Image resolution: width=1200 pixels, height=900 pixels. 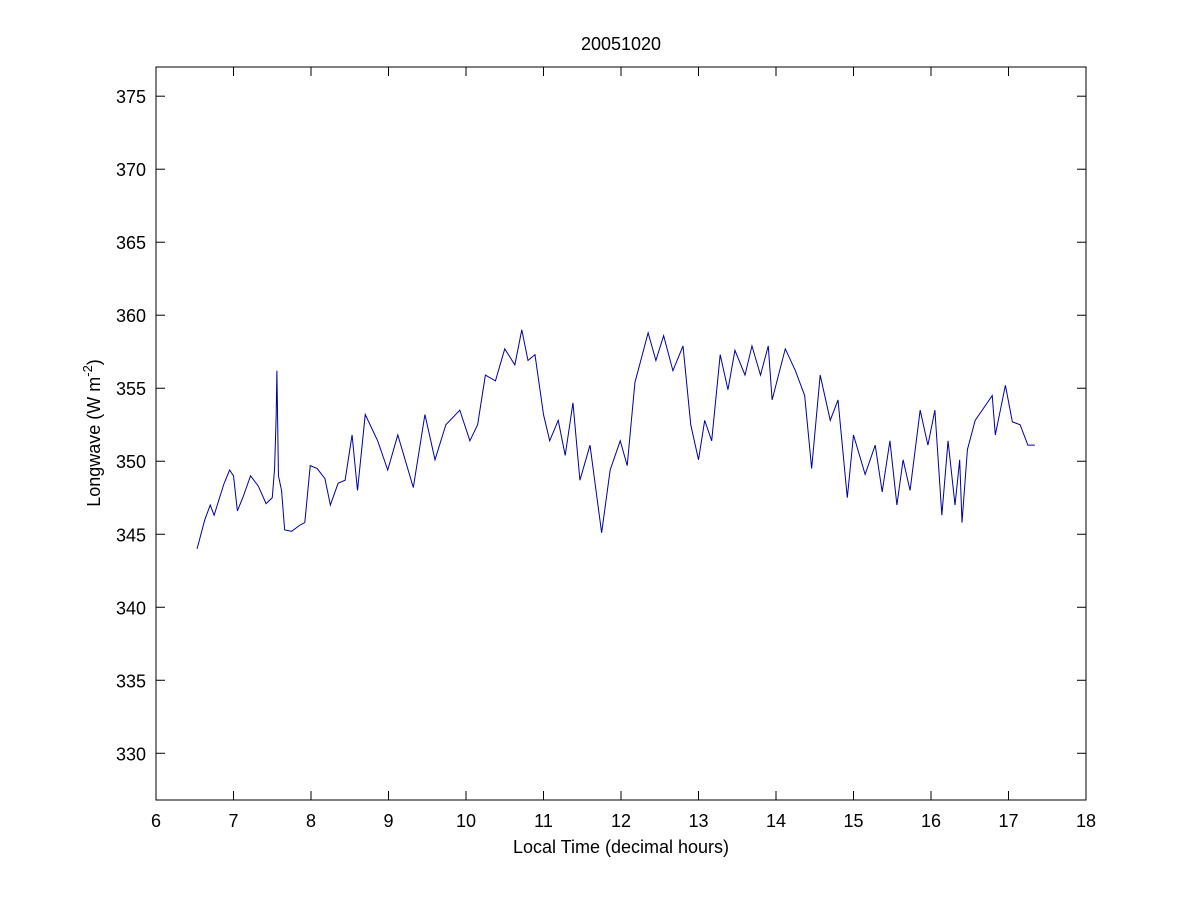 What do you see at coordinates (131, 754) in the screenshot?
I see `y-tick-label: 330` at bounding box center [131, 754].